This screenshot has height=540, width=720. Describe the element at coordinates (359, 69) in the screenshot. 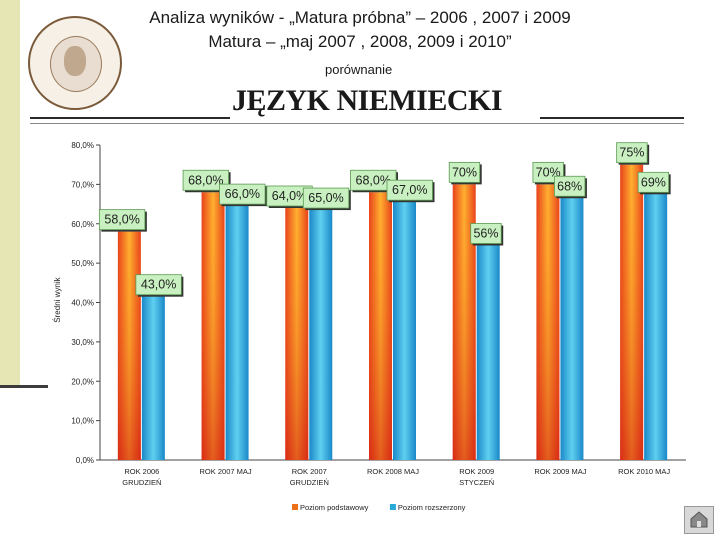

I see `header-subtitle: porównanie` at that location.